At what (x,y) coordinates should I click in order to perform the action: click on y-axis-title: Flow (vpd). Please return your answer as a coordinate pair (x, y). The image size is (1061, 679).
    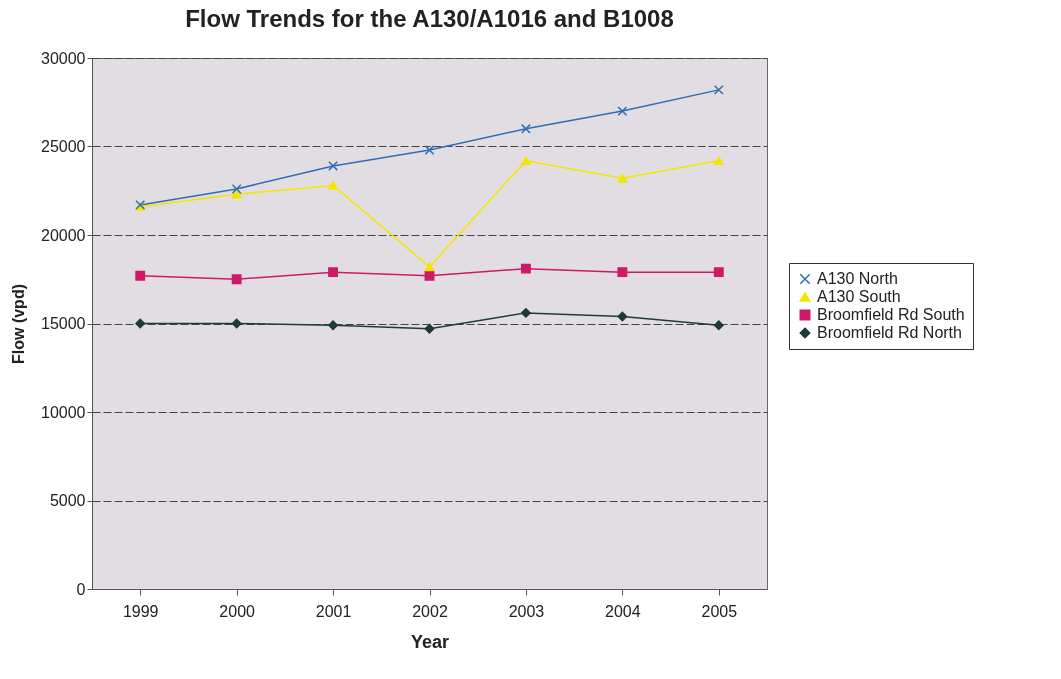
    Looking at the image, I should click on (19, 324).